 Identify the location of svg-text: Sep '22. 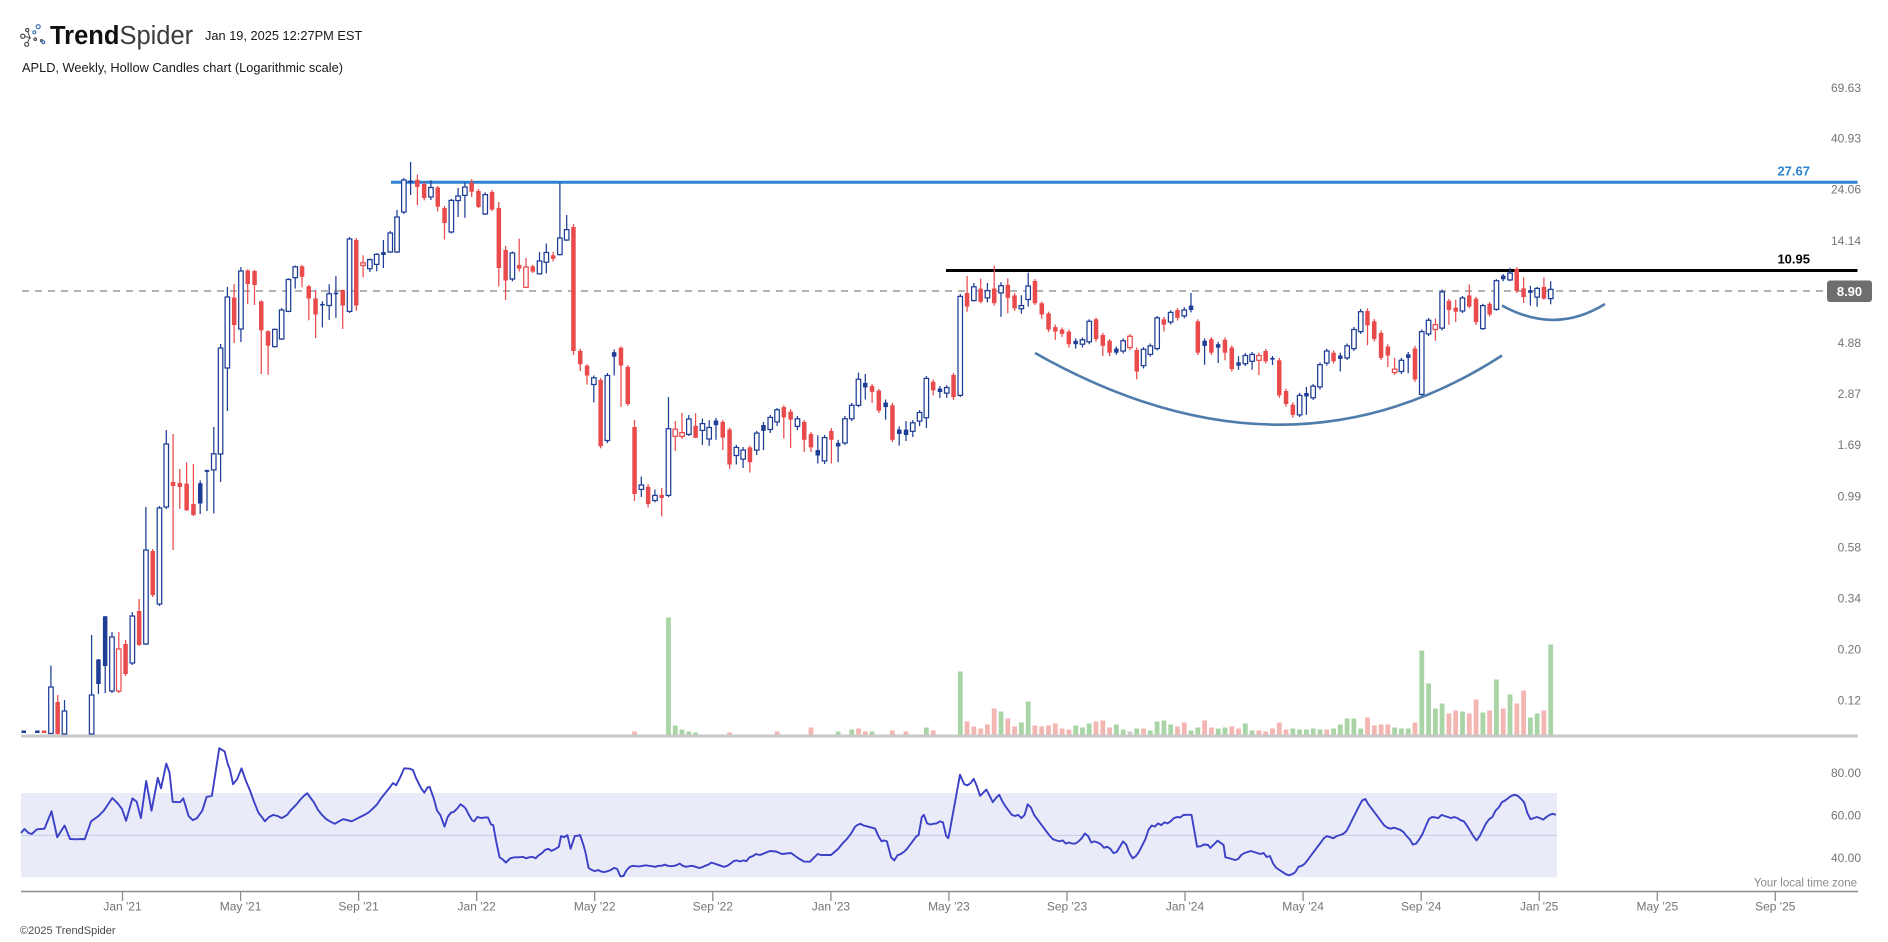
(713, 907).